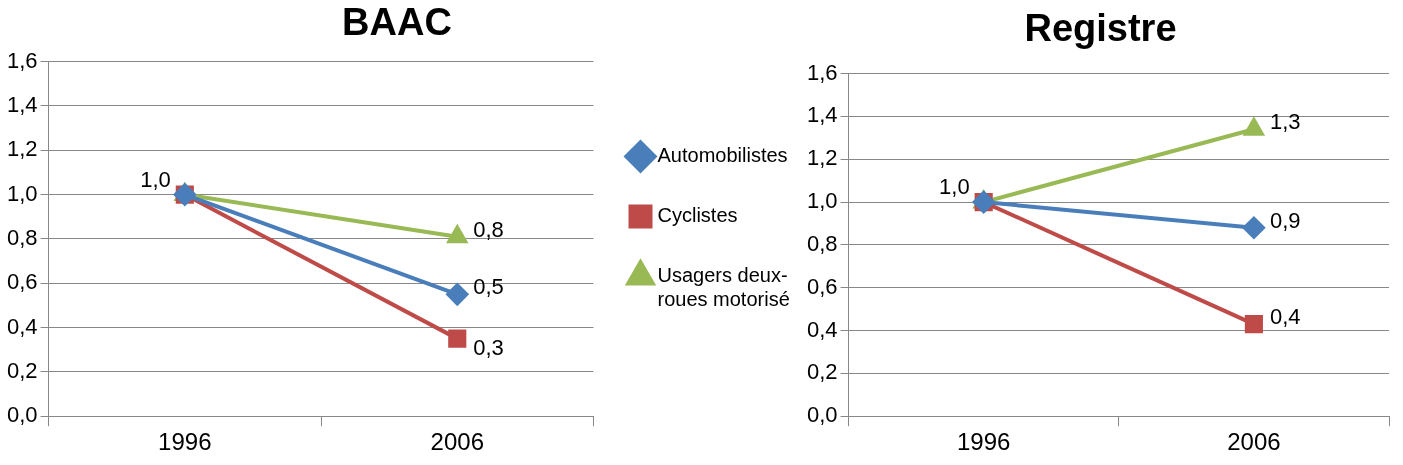 This screenshot has height=465, width=1403. I want to click on legend-label: Usagers deux-roues motorisé, so click(723, 287).